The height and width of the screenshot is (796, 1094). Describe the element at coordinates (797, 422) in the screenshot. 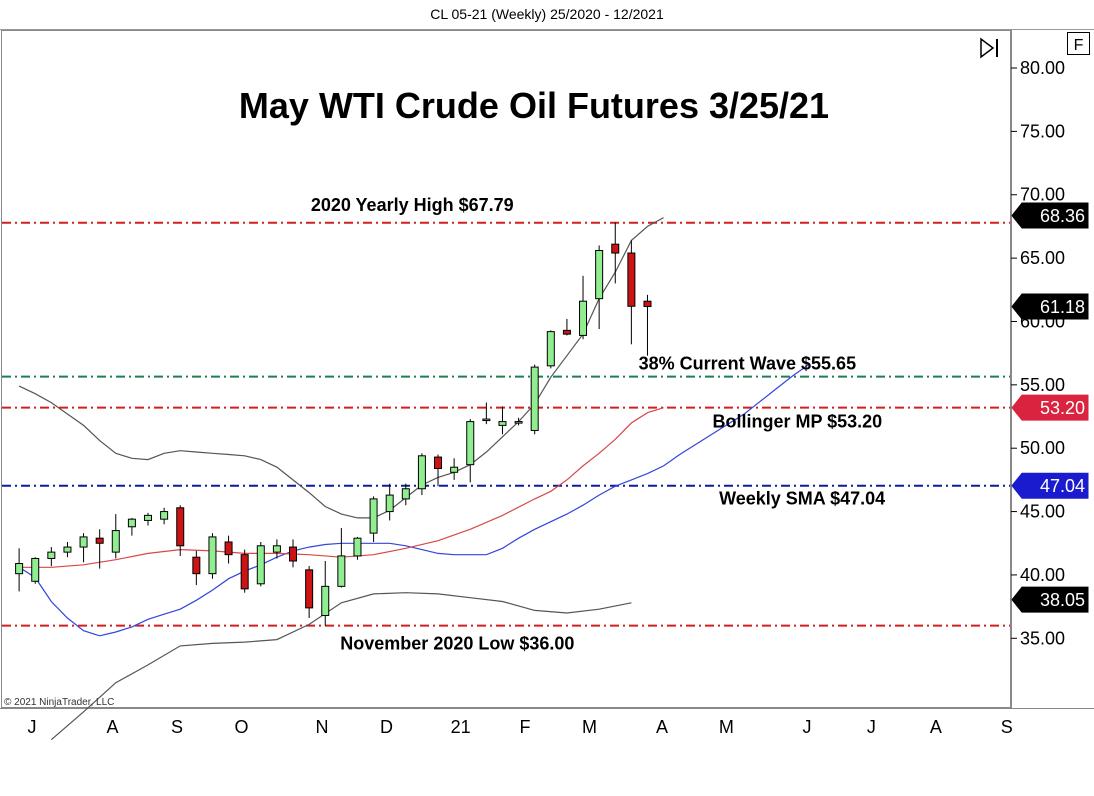

I see `reference-line-label: Bollinger MP $53.20` at that location.